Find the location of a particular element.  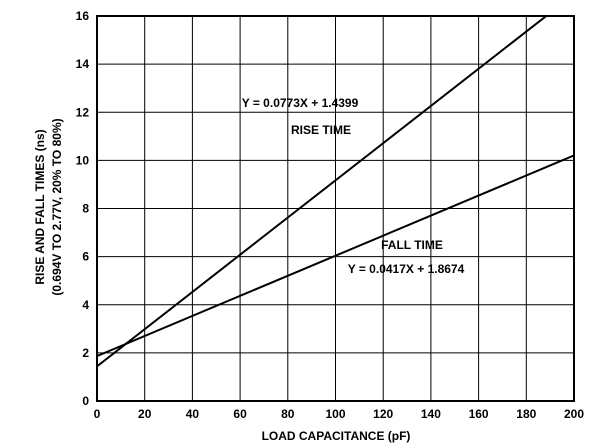

x-tick-label: 100 is located at coordinates (335, 414).